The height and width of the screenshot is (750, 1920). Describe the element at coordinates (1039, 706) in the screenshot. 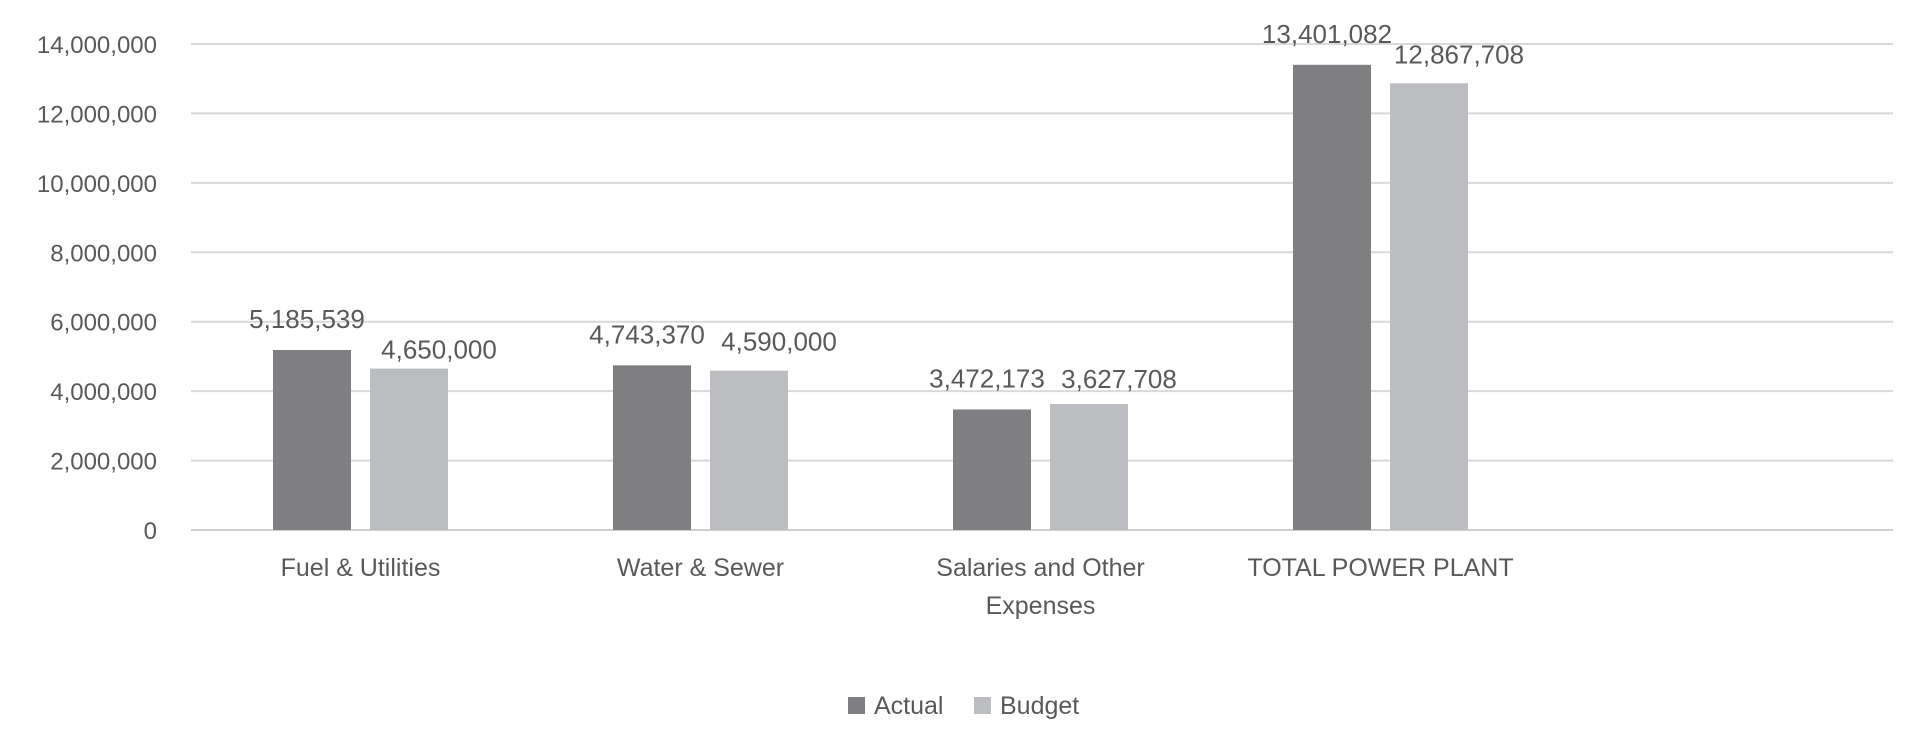

I see `legend-label-budget: Budget` at that location.